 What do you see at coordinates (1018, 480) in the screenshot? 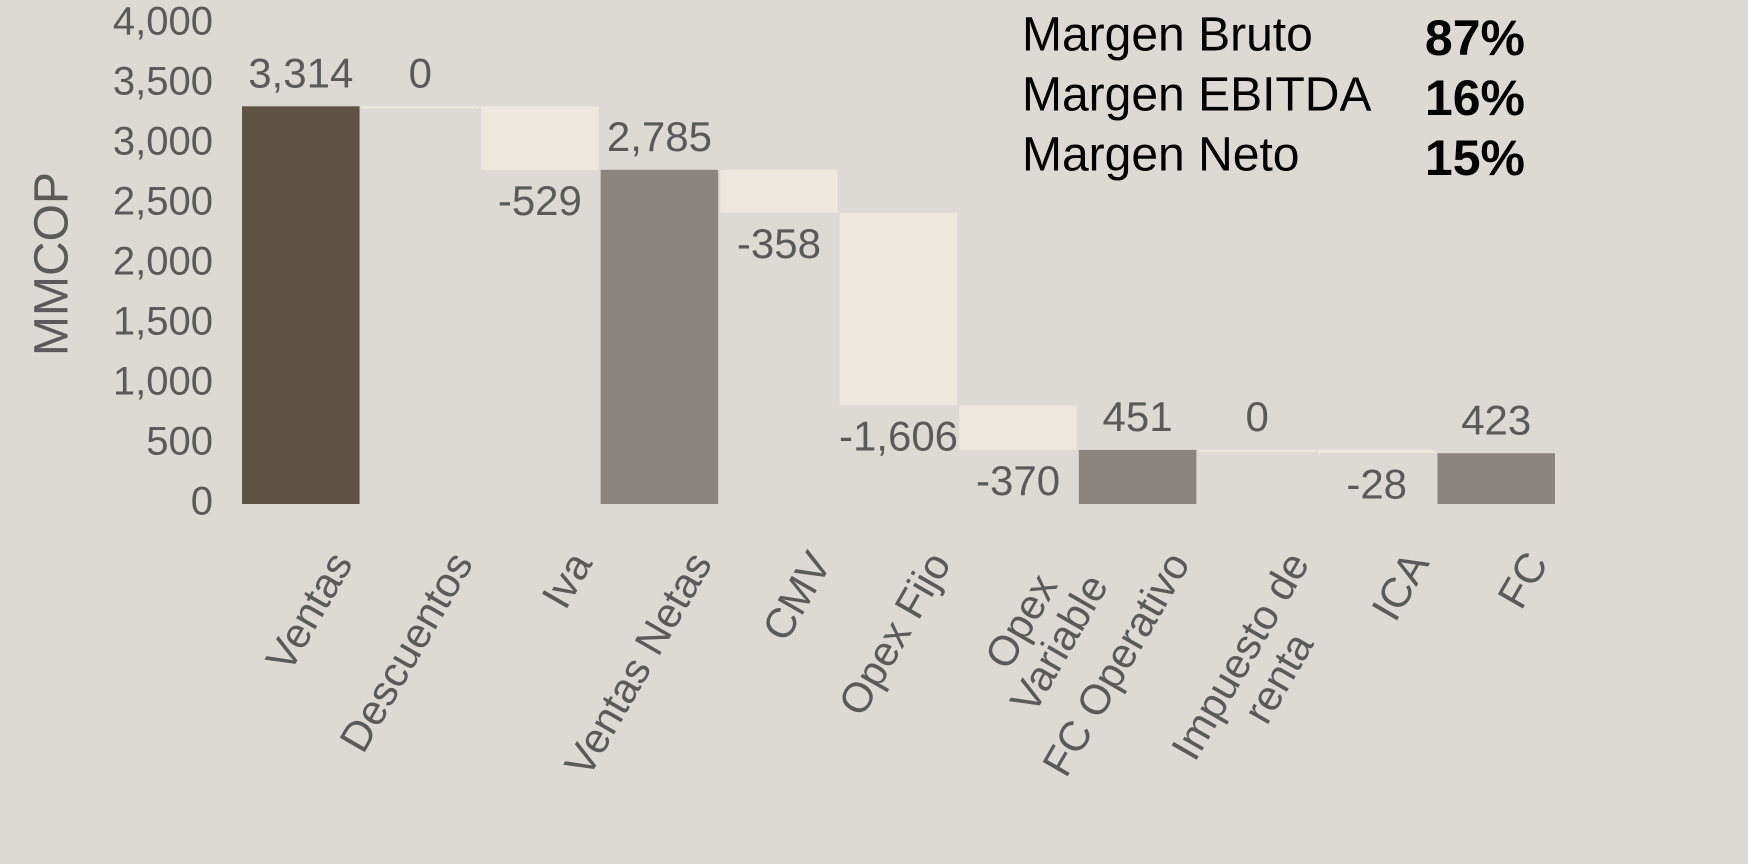
I see `value-label: -370` at bounding box center [1018, 480].